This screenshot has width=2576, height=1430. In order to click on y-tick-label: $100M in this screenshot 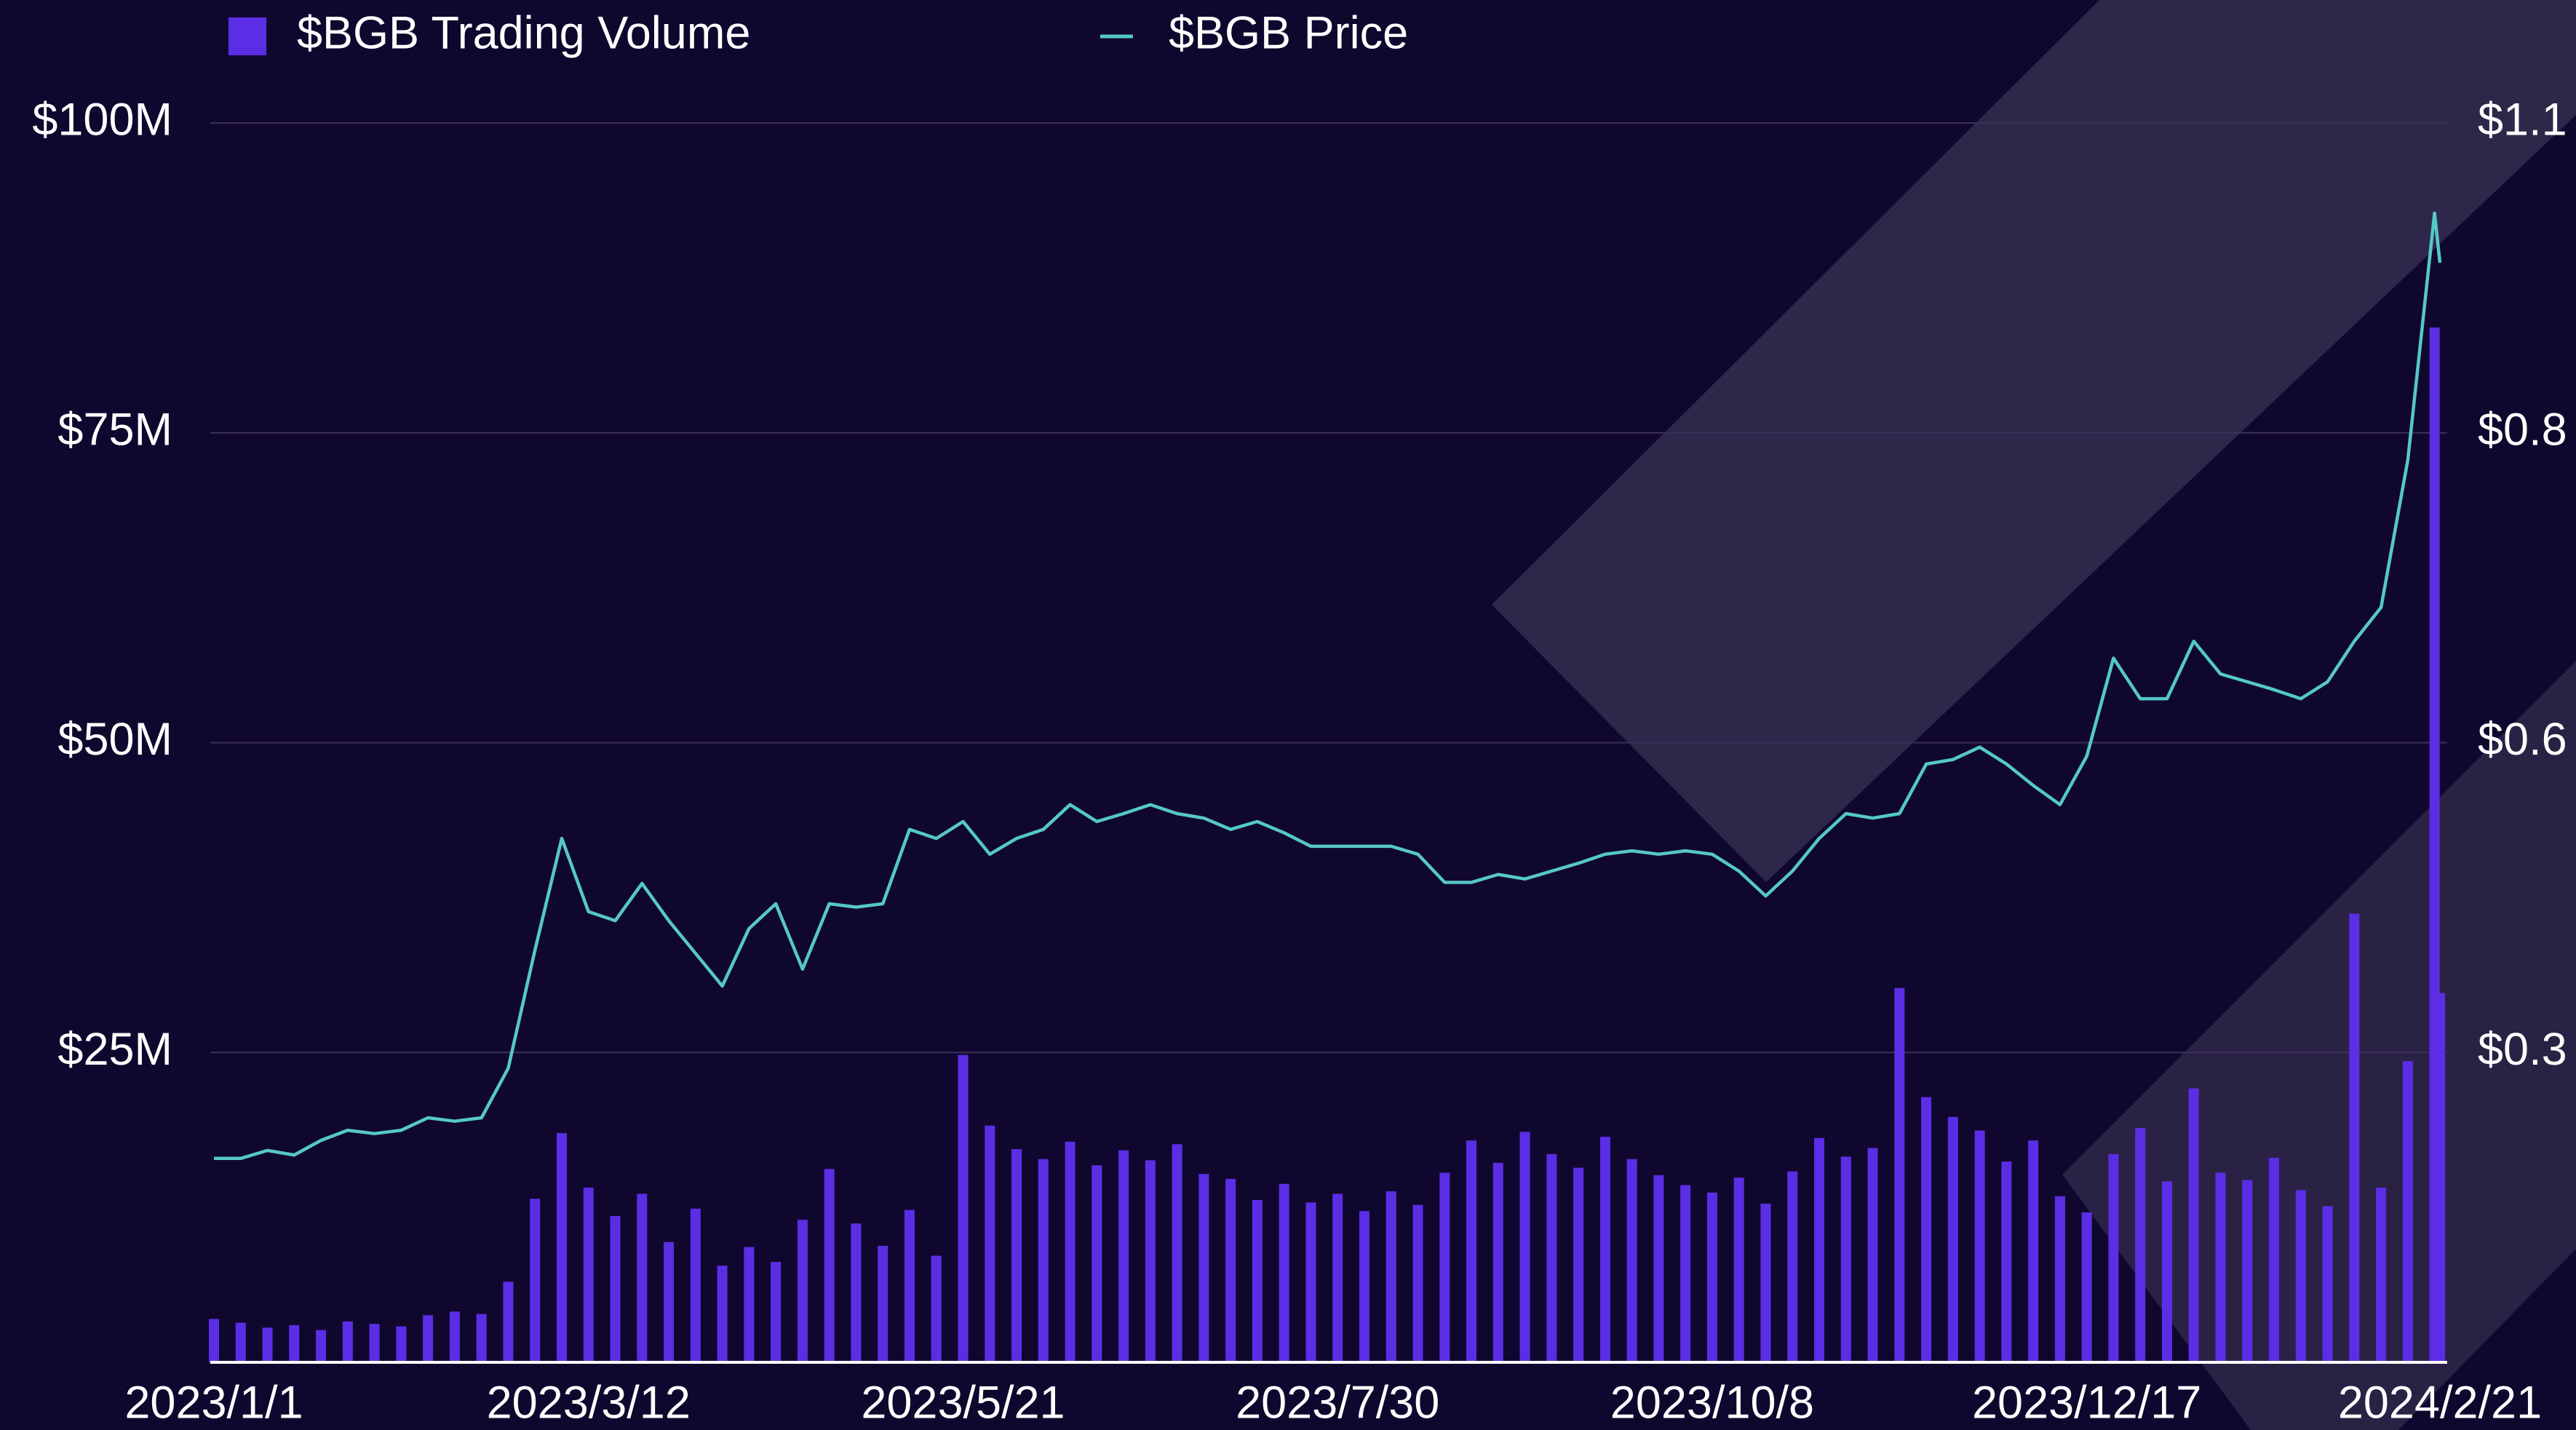, I will do `click(102, 120)`.